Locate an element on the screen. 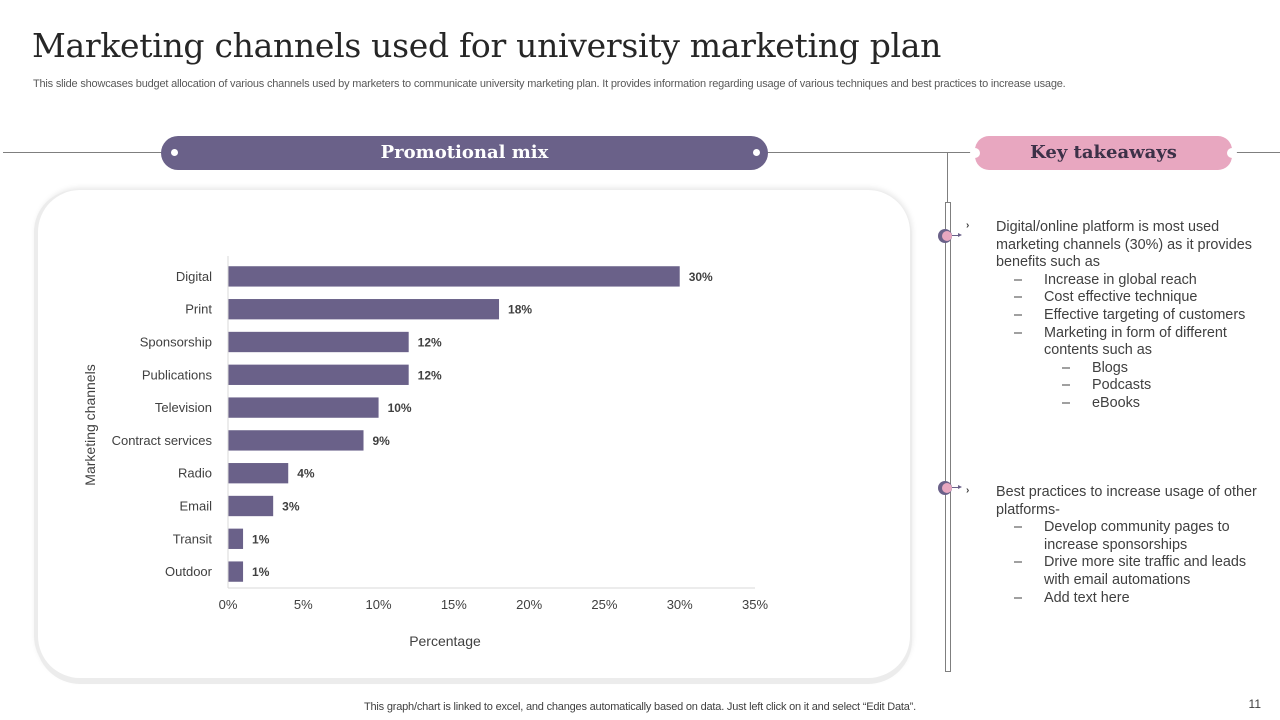 Image resolution: width=1280 pixels, height=720 pixels. x-tick-labels: 0% 5% 10% 15% 20% 25% 30% 35% is located at coordinates (494, 604).